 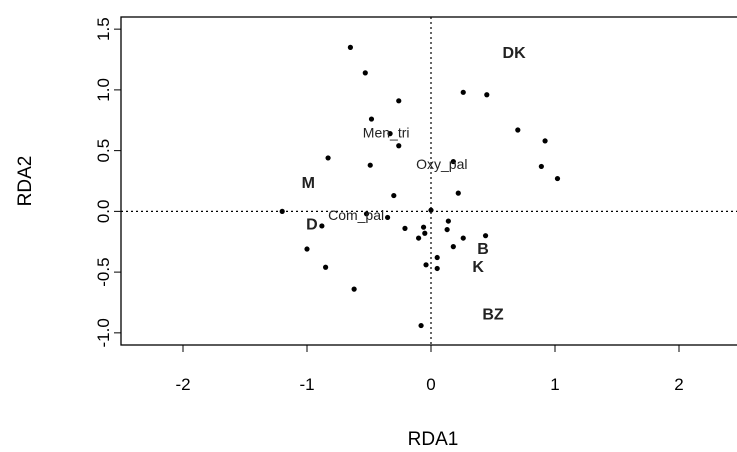 What do you see at coordinates (25, 181) in the screenshot?
I see `y-axis-title: RDA2` at bounding box center [25, 181].